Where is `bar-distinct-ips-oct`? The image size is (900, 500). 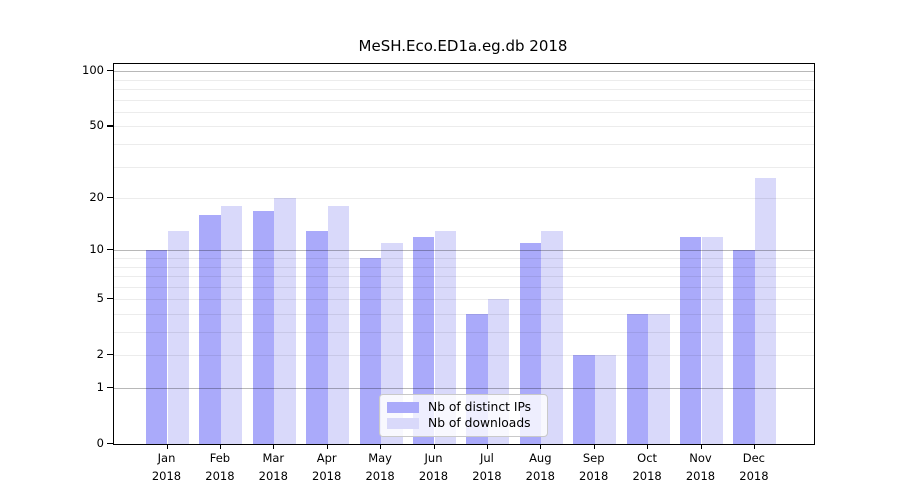
bar-distinct-ips-oct is located at coordinates (637, 379).